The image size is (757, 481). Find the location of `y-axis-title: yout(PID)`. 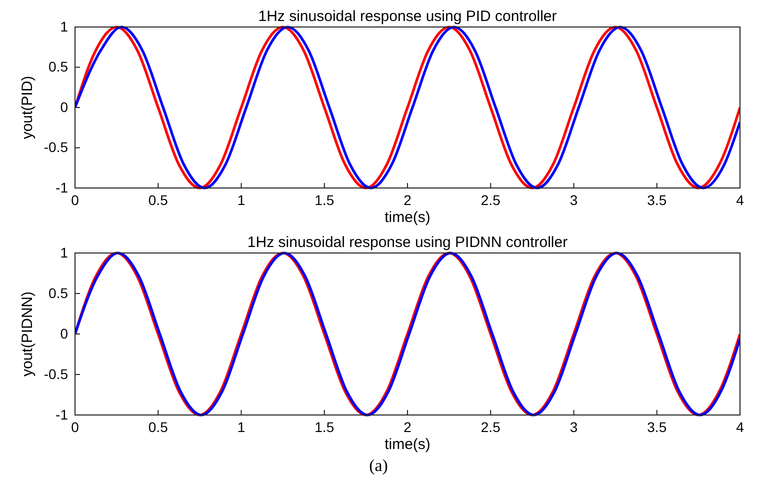

y-axis-title: yout(PID) is located at coordinates (27, 108).